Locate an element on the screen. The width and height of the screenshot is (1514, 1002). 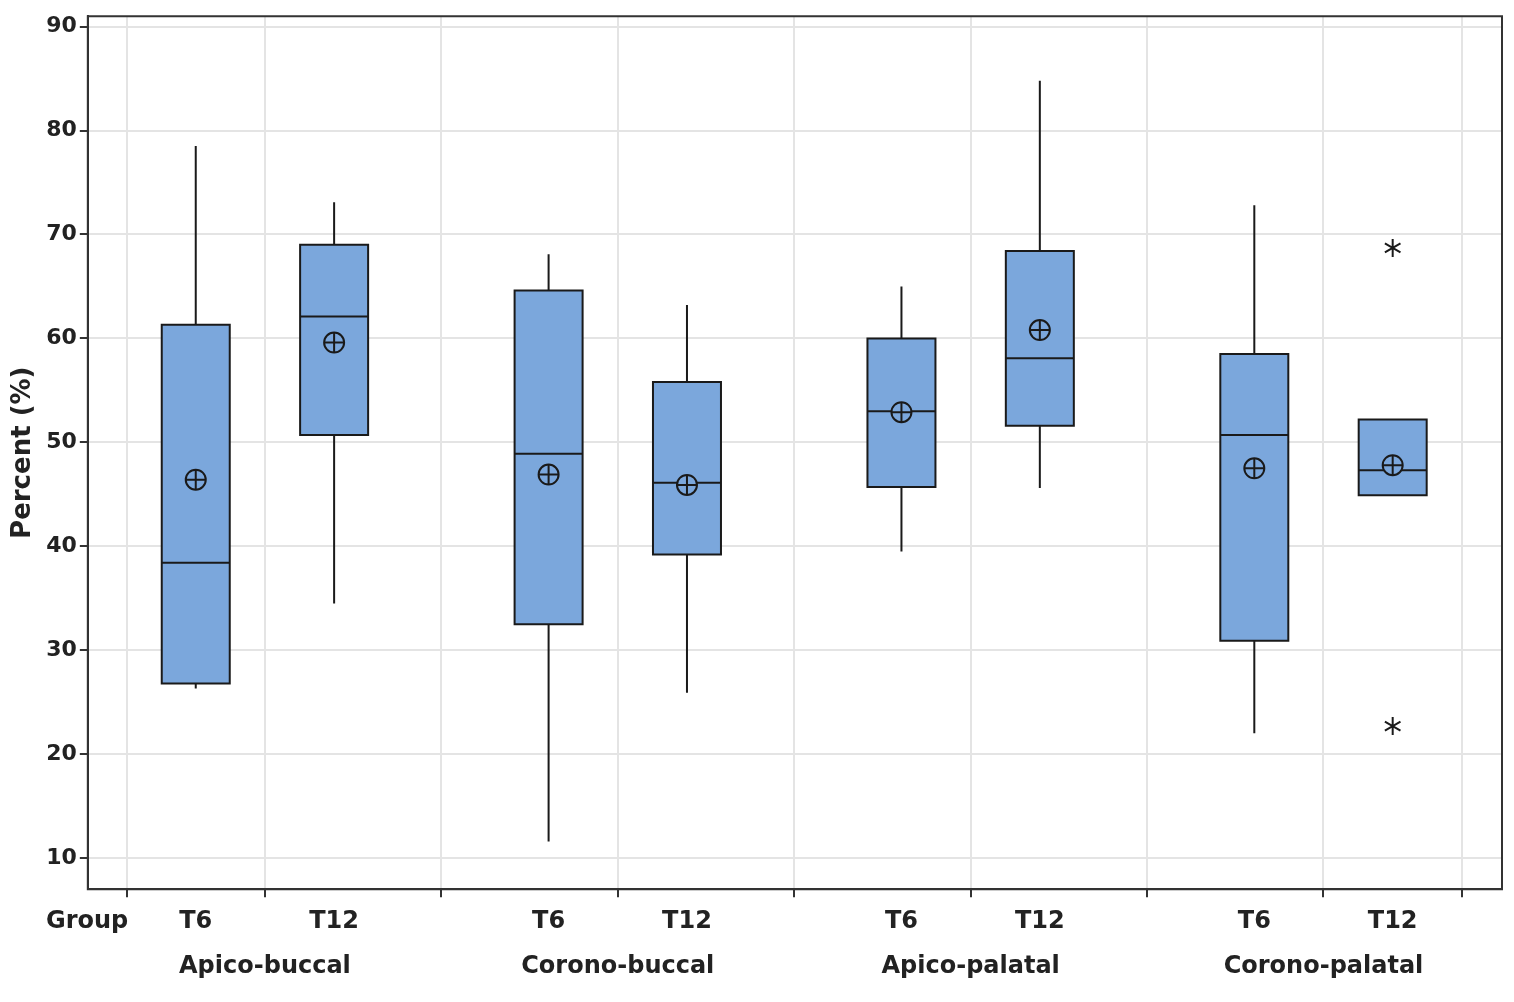
x-axis-title: Group is located at coordinates (87, 920).